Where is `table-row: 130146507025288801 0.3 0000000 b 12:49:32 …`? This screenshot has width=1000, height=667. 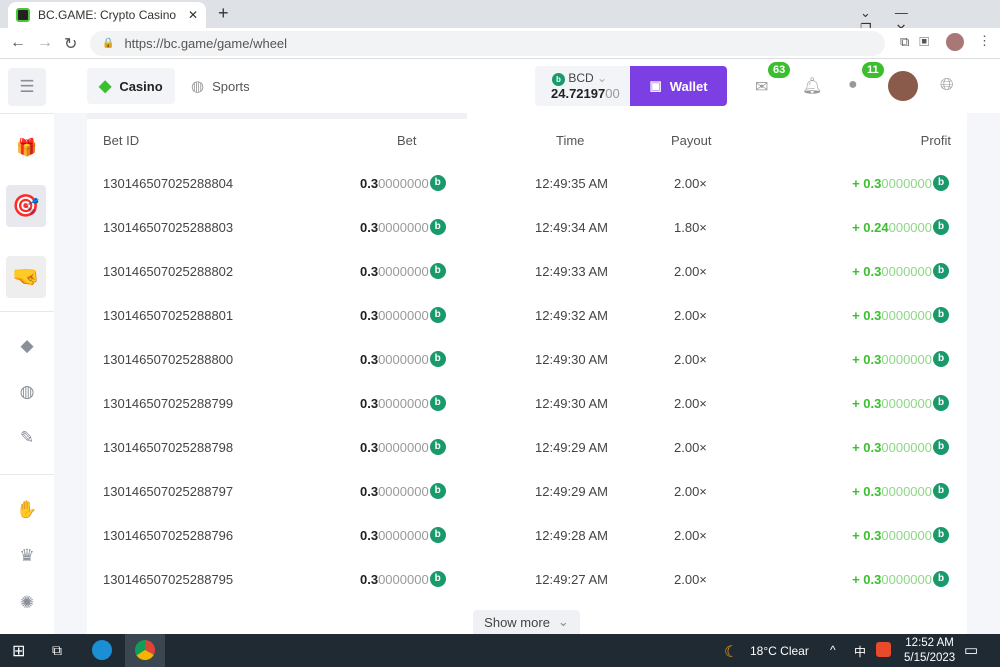
table-row: 130146507025288801 0.3 0000000 b 12:49:32 … is located at coordinates (527, 315).